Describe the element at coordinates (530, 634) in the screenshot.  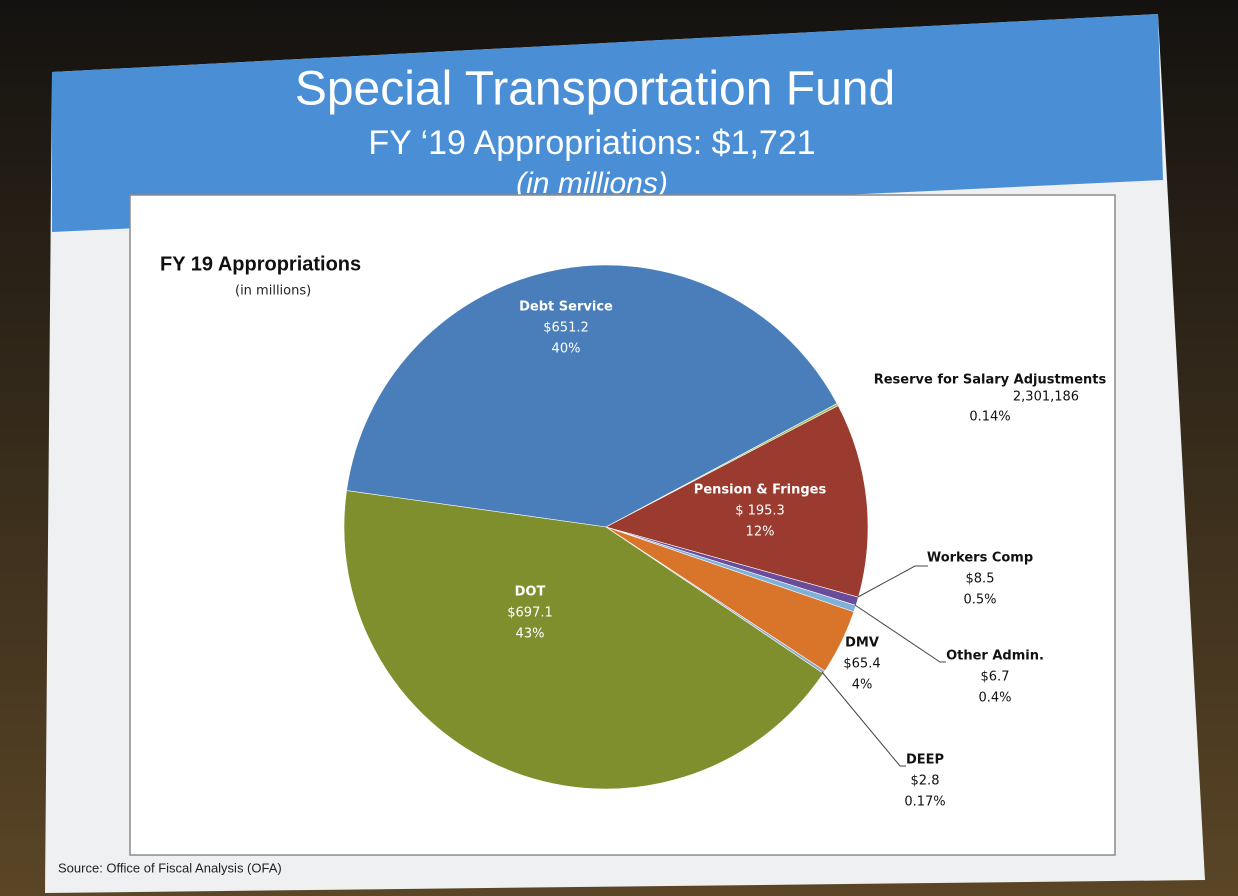
I see `percent-label: 43%` at that location.